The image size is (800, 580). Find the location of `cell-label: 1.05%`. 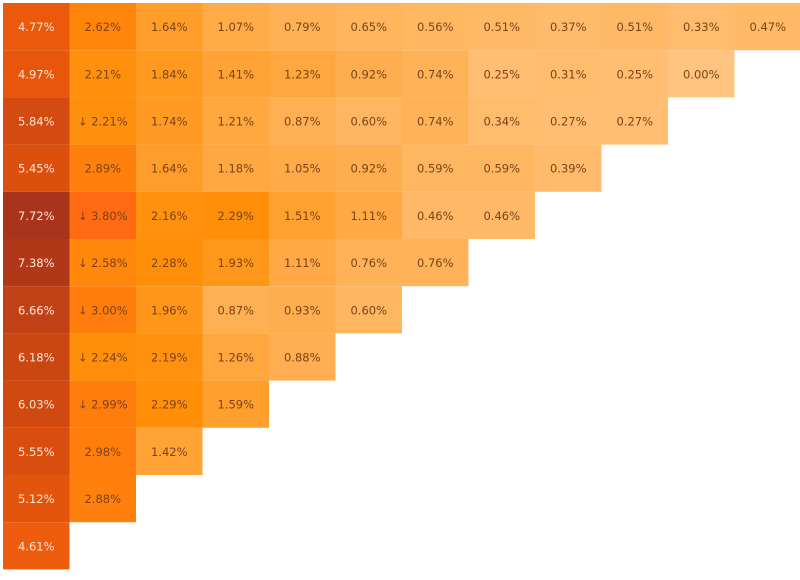

cell-label: 1.05% is located at coordinates (302, 169).